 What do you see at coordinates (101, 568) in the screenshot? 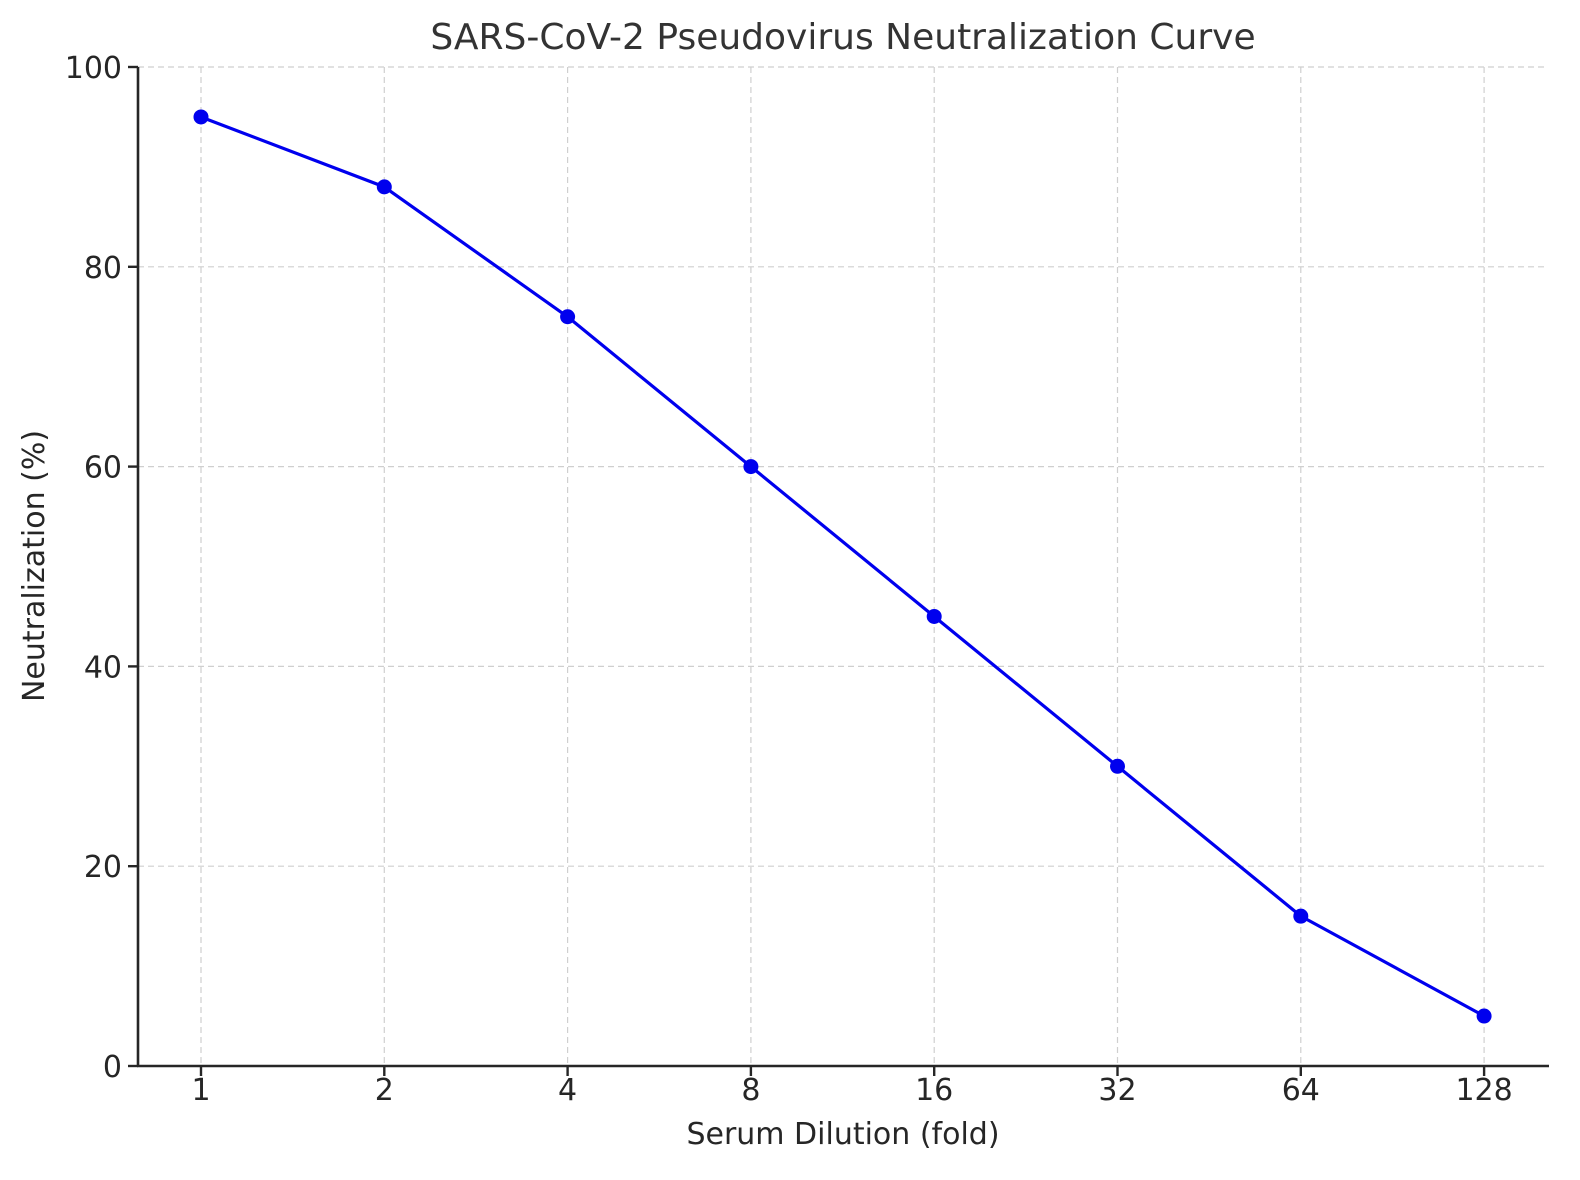
I see `y-axis-ticks: 0 20 40 60 80 100` at bounding box center [101, 568].